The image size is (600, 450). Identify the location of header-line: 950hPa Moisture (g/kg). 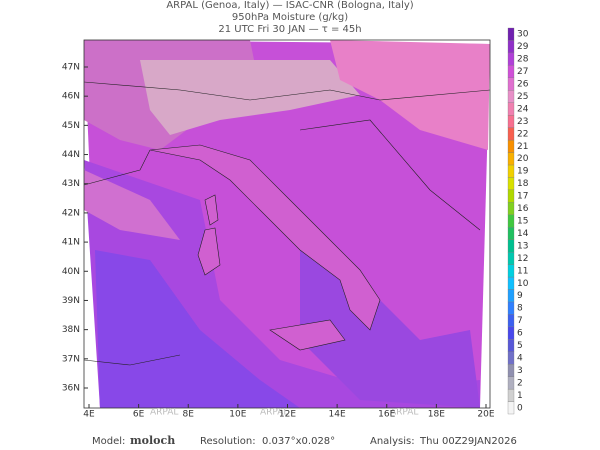
(290, 17).